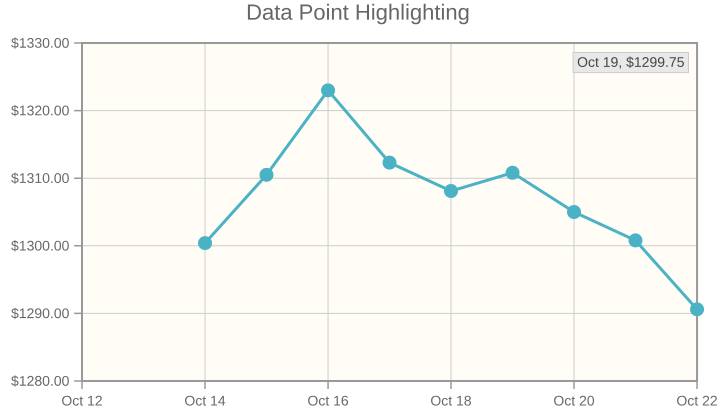  What do you see at coordinates (574, 401) in the screenshot?
I see `x-tick-label: Oct 20` at bounding box center [574, 401].